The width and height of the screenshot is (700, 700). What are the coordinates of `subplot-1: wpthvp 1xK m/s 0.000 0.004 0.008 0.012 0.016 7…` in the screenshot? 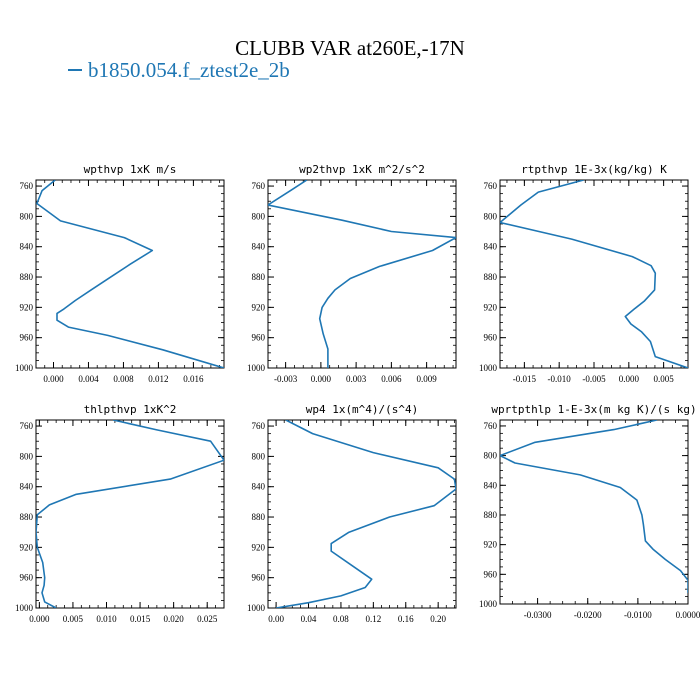 It's located at (120, 273).